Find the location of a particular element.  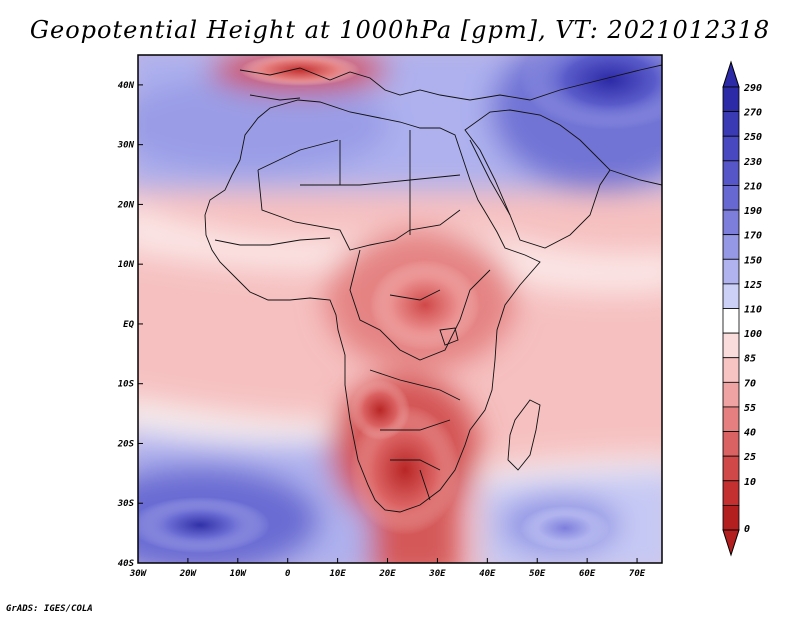

lat-tick-label: 30S is located at coordinates (126, 504).